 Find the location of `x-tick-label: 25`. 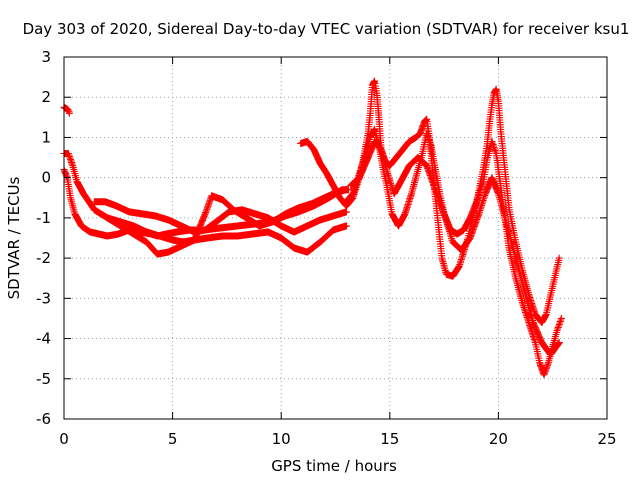

x-tick-label: 25 is located at coordinates (606, 439).